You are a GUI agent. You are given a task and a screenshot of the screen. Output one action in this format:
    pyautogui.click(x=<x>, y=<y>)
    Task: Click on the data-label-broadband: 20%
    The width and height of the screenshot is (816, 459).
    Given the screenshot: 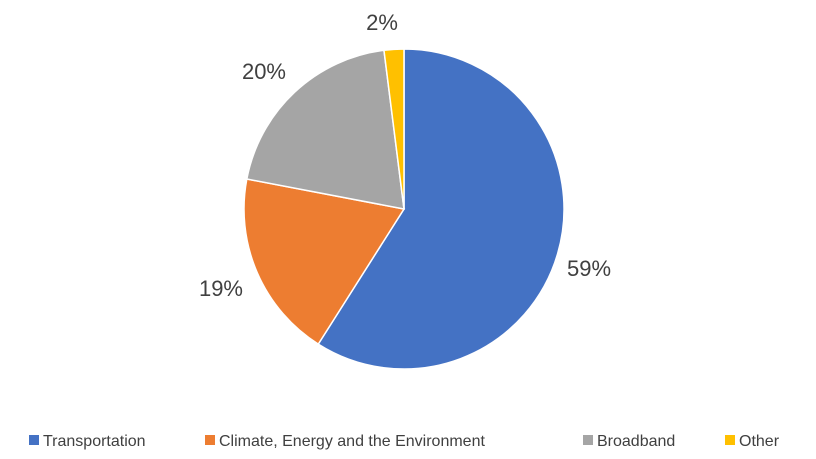 What is the action you would take?
    pyautogui.click(x=264, y=71)
    